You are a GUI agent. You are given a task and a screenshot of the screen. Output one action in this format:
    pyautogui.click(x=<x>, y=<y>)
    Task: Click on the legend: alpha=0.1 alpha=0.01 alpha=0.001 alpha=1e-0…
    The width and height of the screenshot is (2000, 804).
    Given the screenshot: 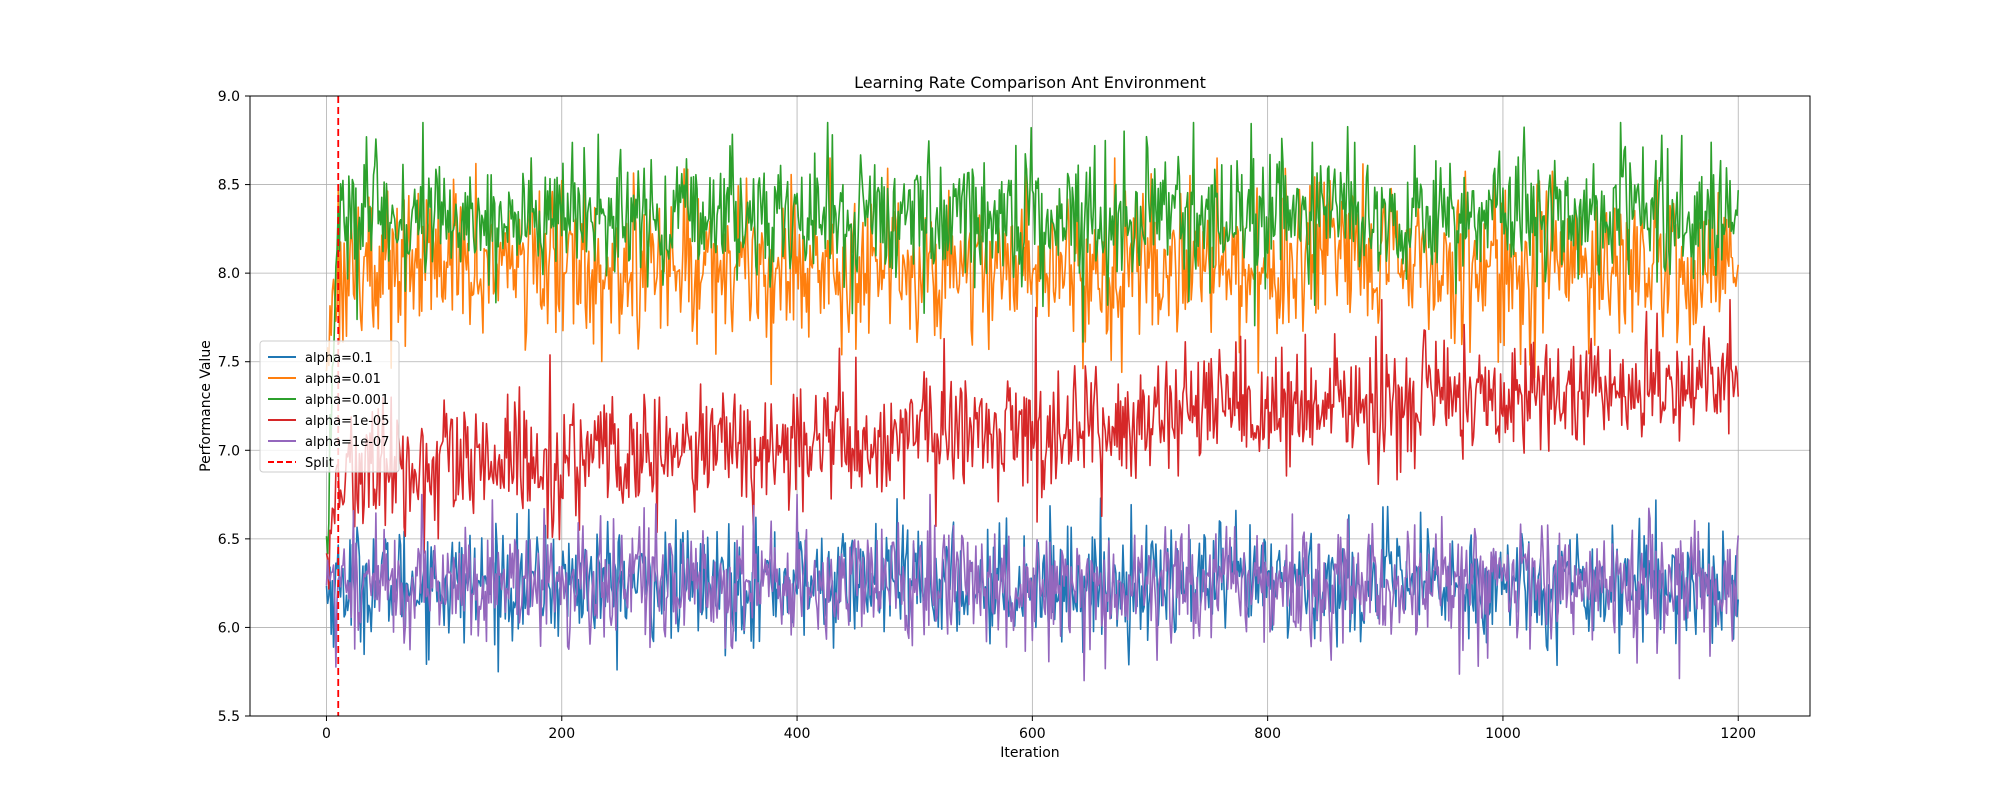 What is the action you would take?
    pyautogui.click(x=329, y=406)
    